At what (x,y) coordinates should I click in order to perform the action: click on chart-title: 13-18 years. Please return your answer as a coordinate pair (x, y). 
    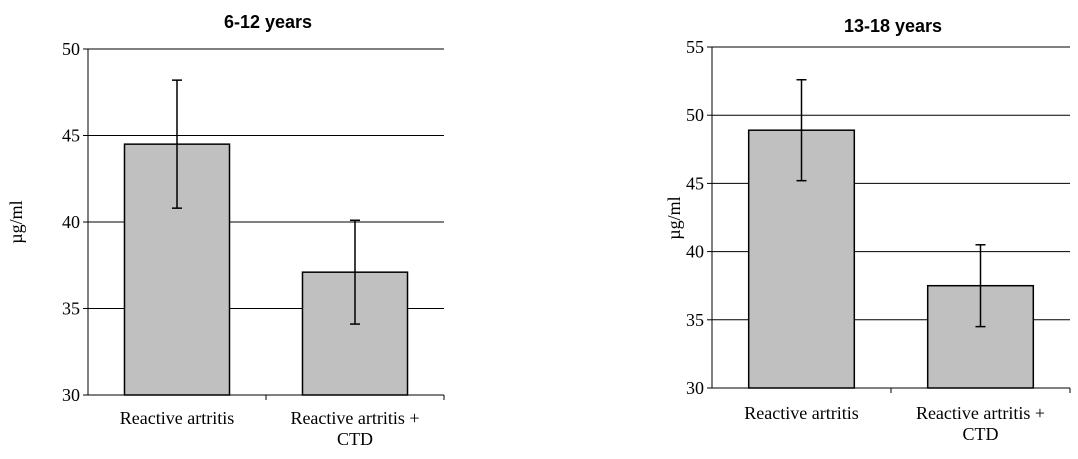
    Looking at the image, I should click on (893, 26).